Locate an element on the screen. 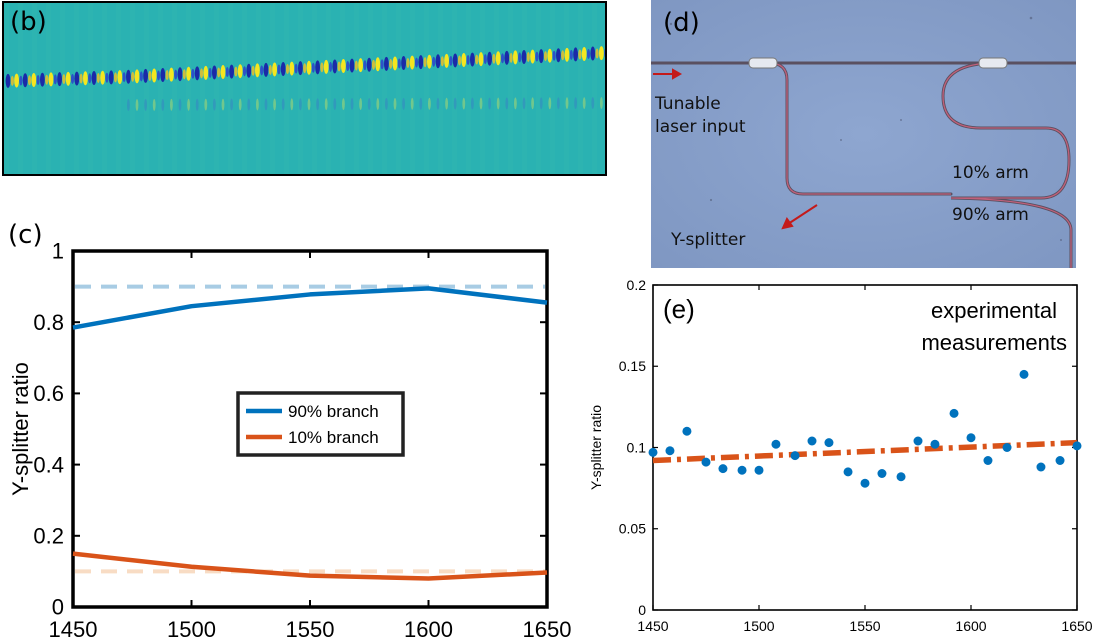 The image size is (1112, 642). chart-c-series-line-branch10 is located at coordinates (310, 566).